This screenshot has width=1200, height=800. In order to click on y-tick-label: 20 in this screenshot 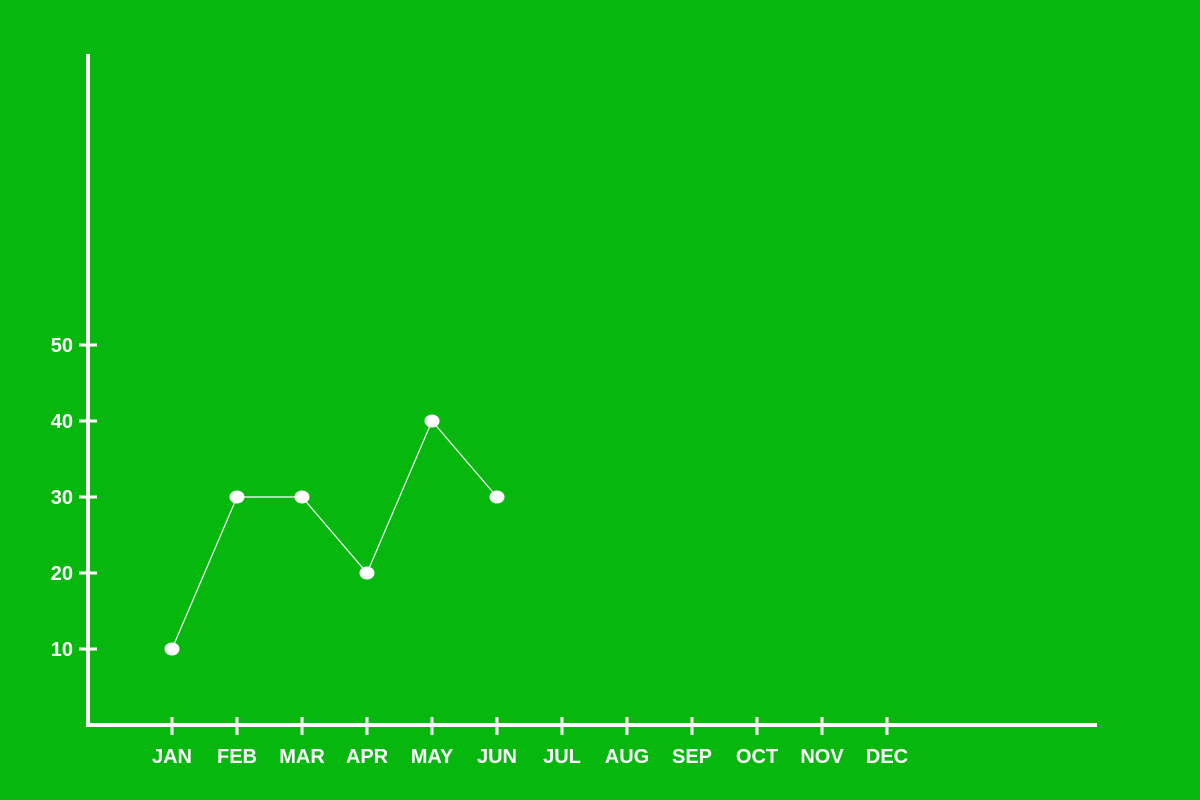, I will do `click(62, 574)`.